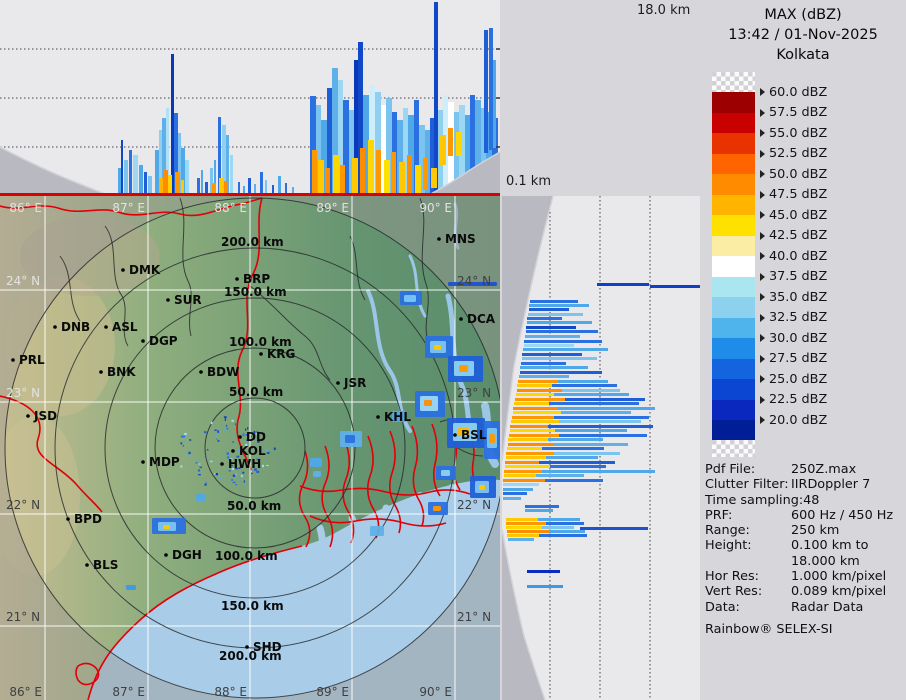 This screenshot has width=906, height=700. What do you see at coordinates (474, 505) in the screenshot?
I see `latitude-label-right: 22° N` at bounding box center [474, 505].